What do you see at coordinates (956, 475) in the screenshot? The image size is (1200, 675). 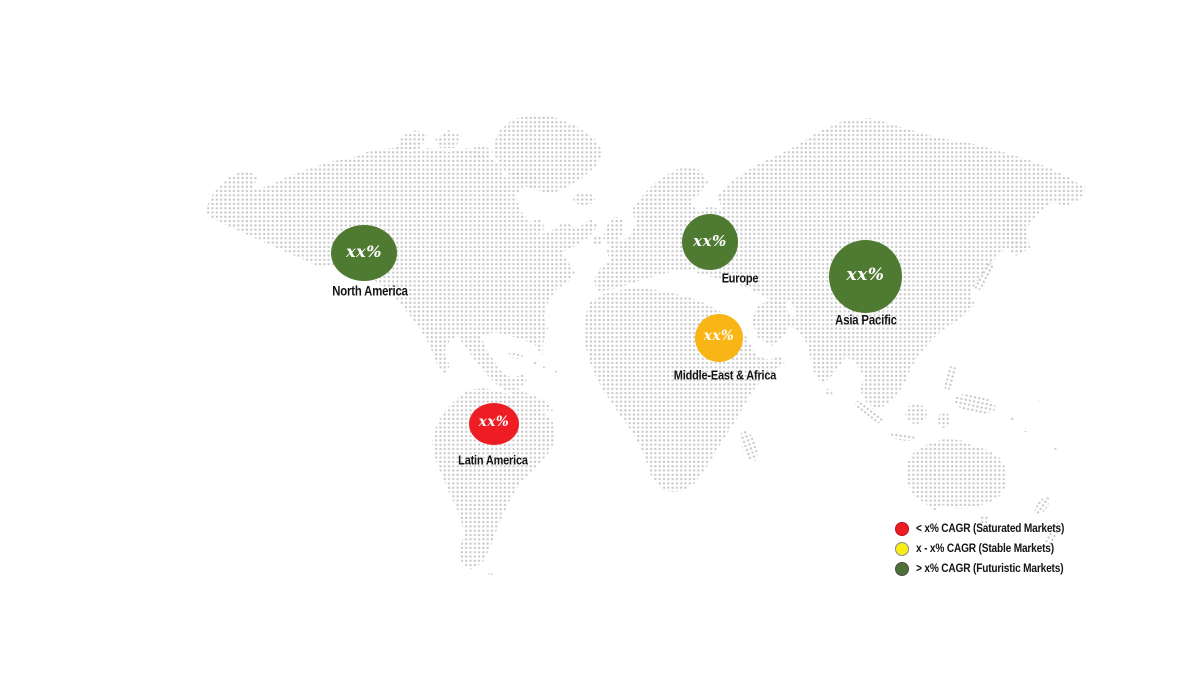 I see `continent-australia` at bounding box center [956, 475].